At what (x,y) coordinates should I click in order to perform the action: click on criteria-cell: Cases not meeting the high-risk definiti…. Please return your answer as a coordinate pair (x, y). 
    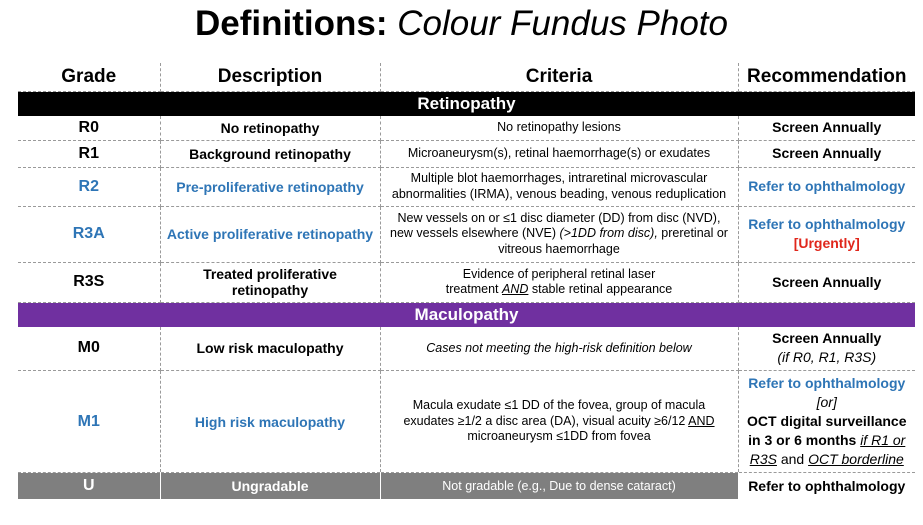
    Looking at the image, I should click on (559, 348).